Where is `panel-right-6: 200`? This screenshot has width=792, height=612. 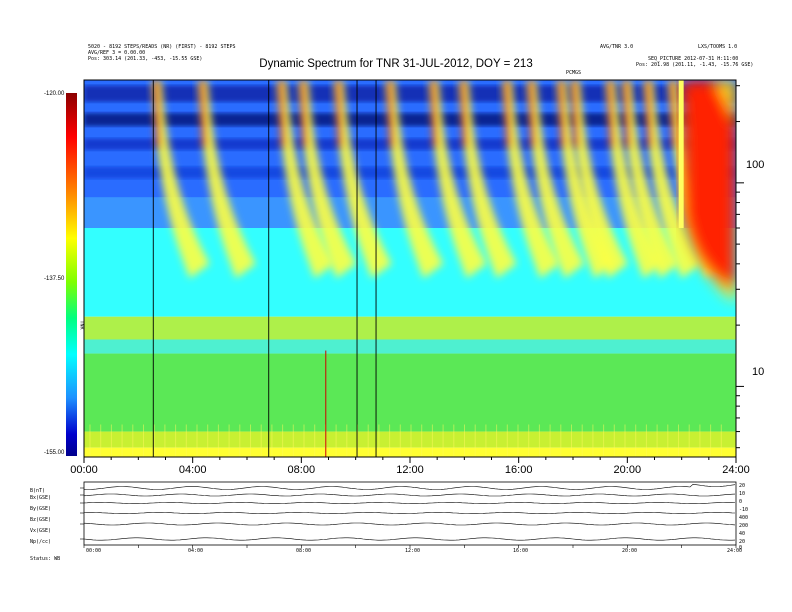
panel-right-6: 200 is located at coordinates (744, 526).